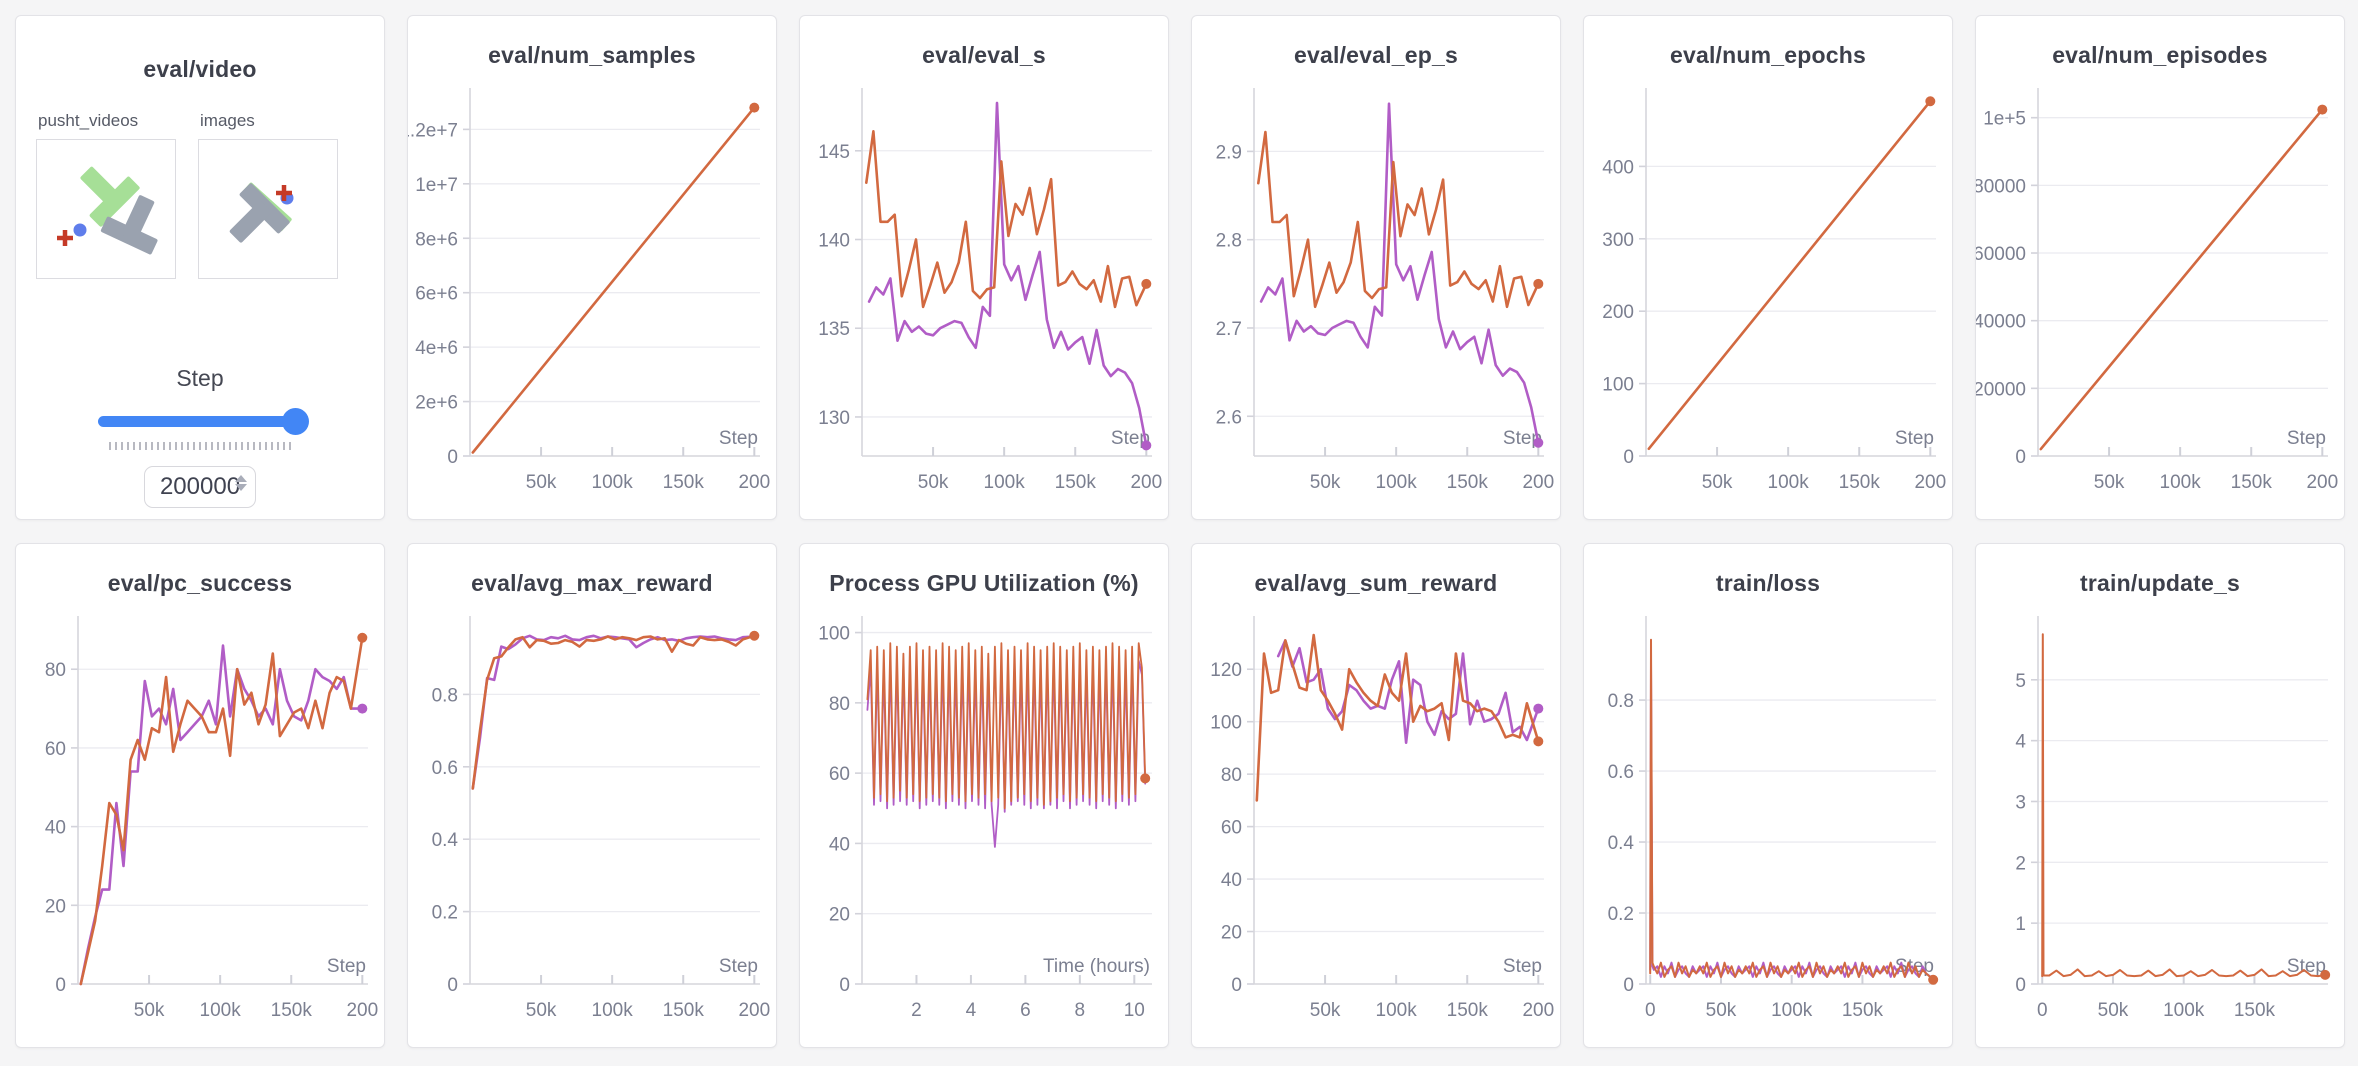 The height and width of the screenshot is (1066, 2358). Describe the element at coordinates (1376, 297) in the screenshot. I see `line-chart-eval-ep-s: 2.6 2.7 2.8 2.9 50k 100k 150k 200 Step` at that location.